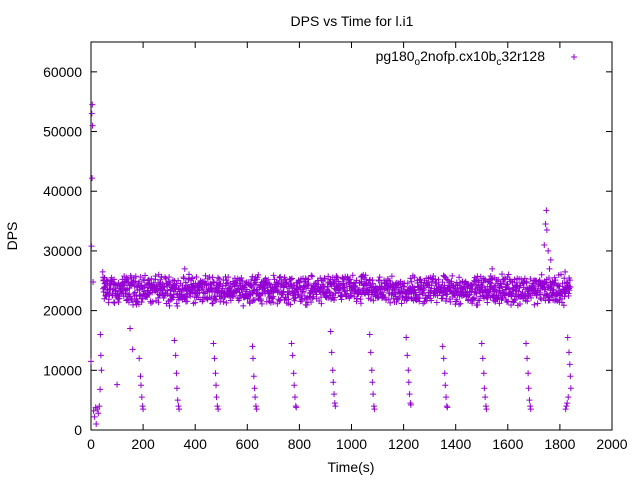 The image size is (640, 480). What do you see at coordinates (196, 444) in the screenshot?
I see `x-tick-label: 400` at bounding box center [196, 444].